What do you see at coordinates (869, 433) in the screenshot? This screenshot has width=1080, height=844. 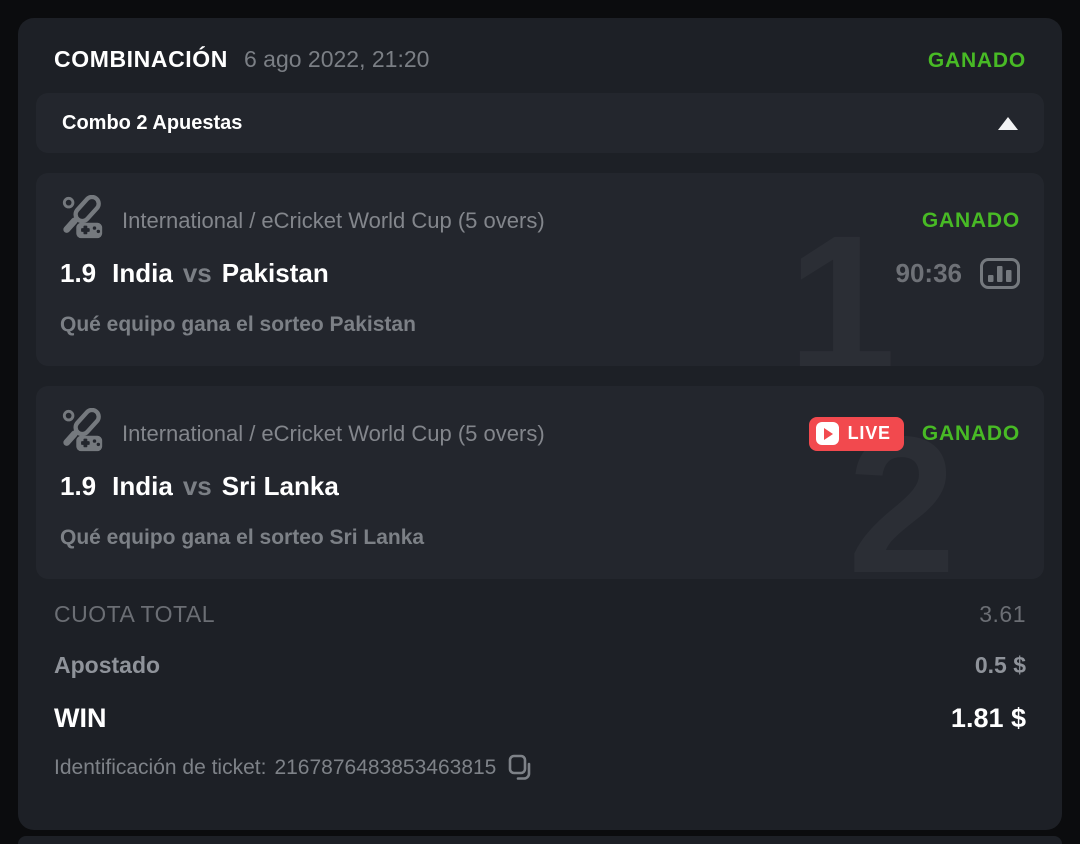 I see `live-label: LIVE` at bounding box center [869, 433].